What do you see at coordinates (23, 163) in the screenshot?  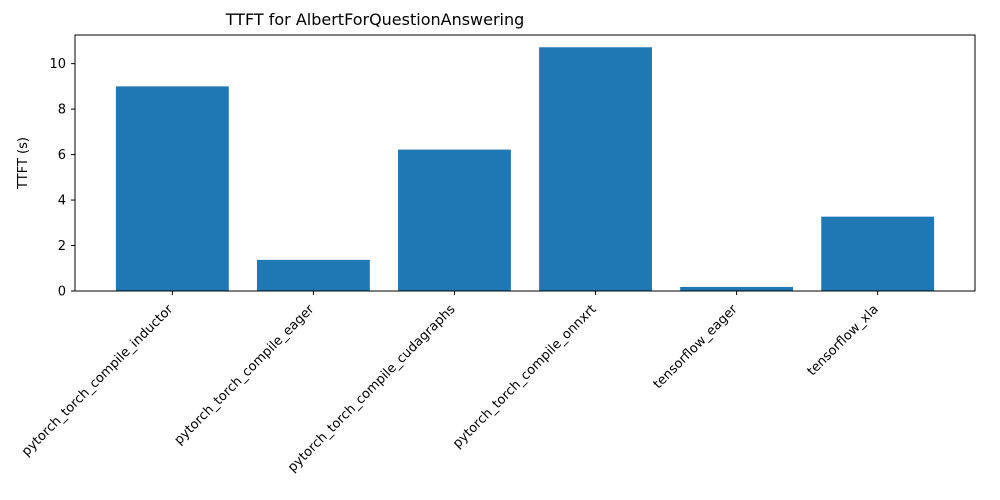 I see `y-axis-label: TTFT (s)` at bounding box center [23, 163].